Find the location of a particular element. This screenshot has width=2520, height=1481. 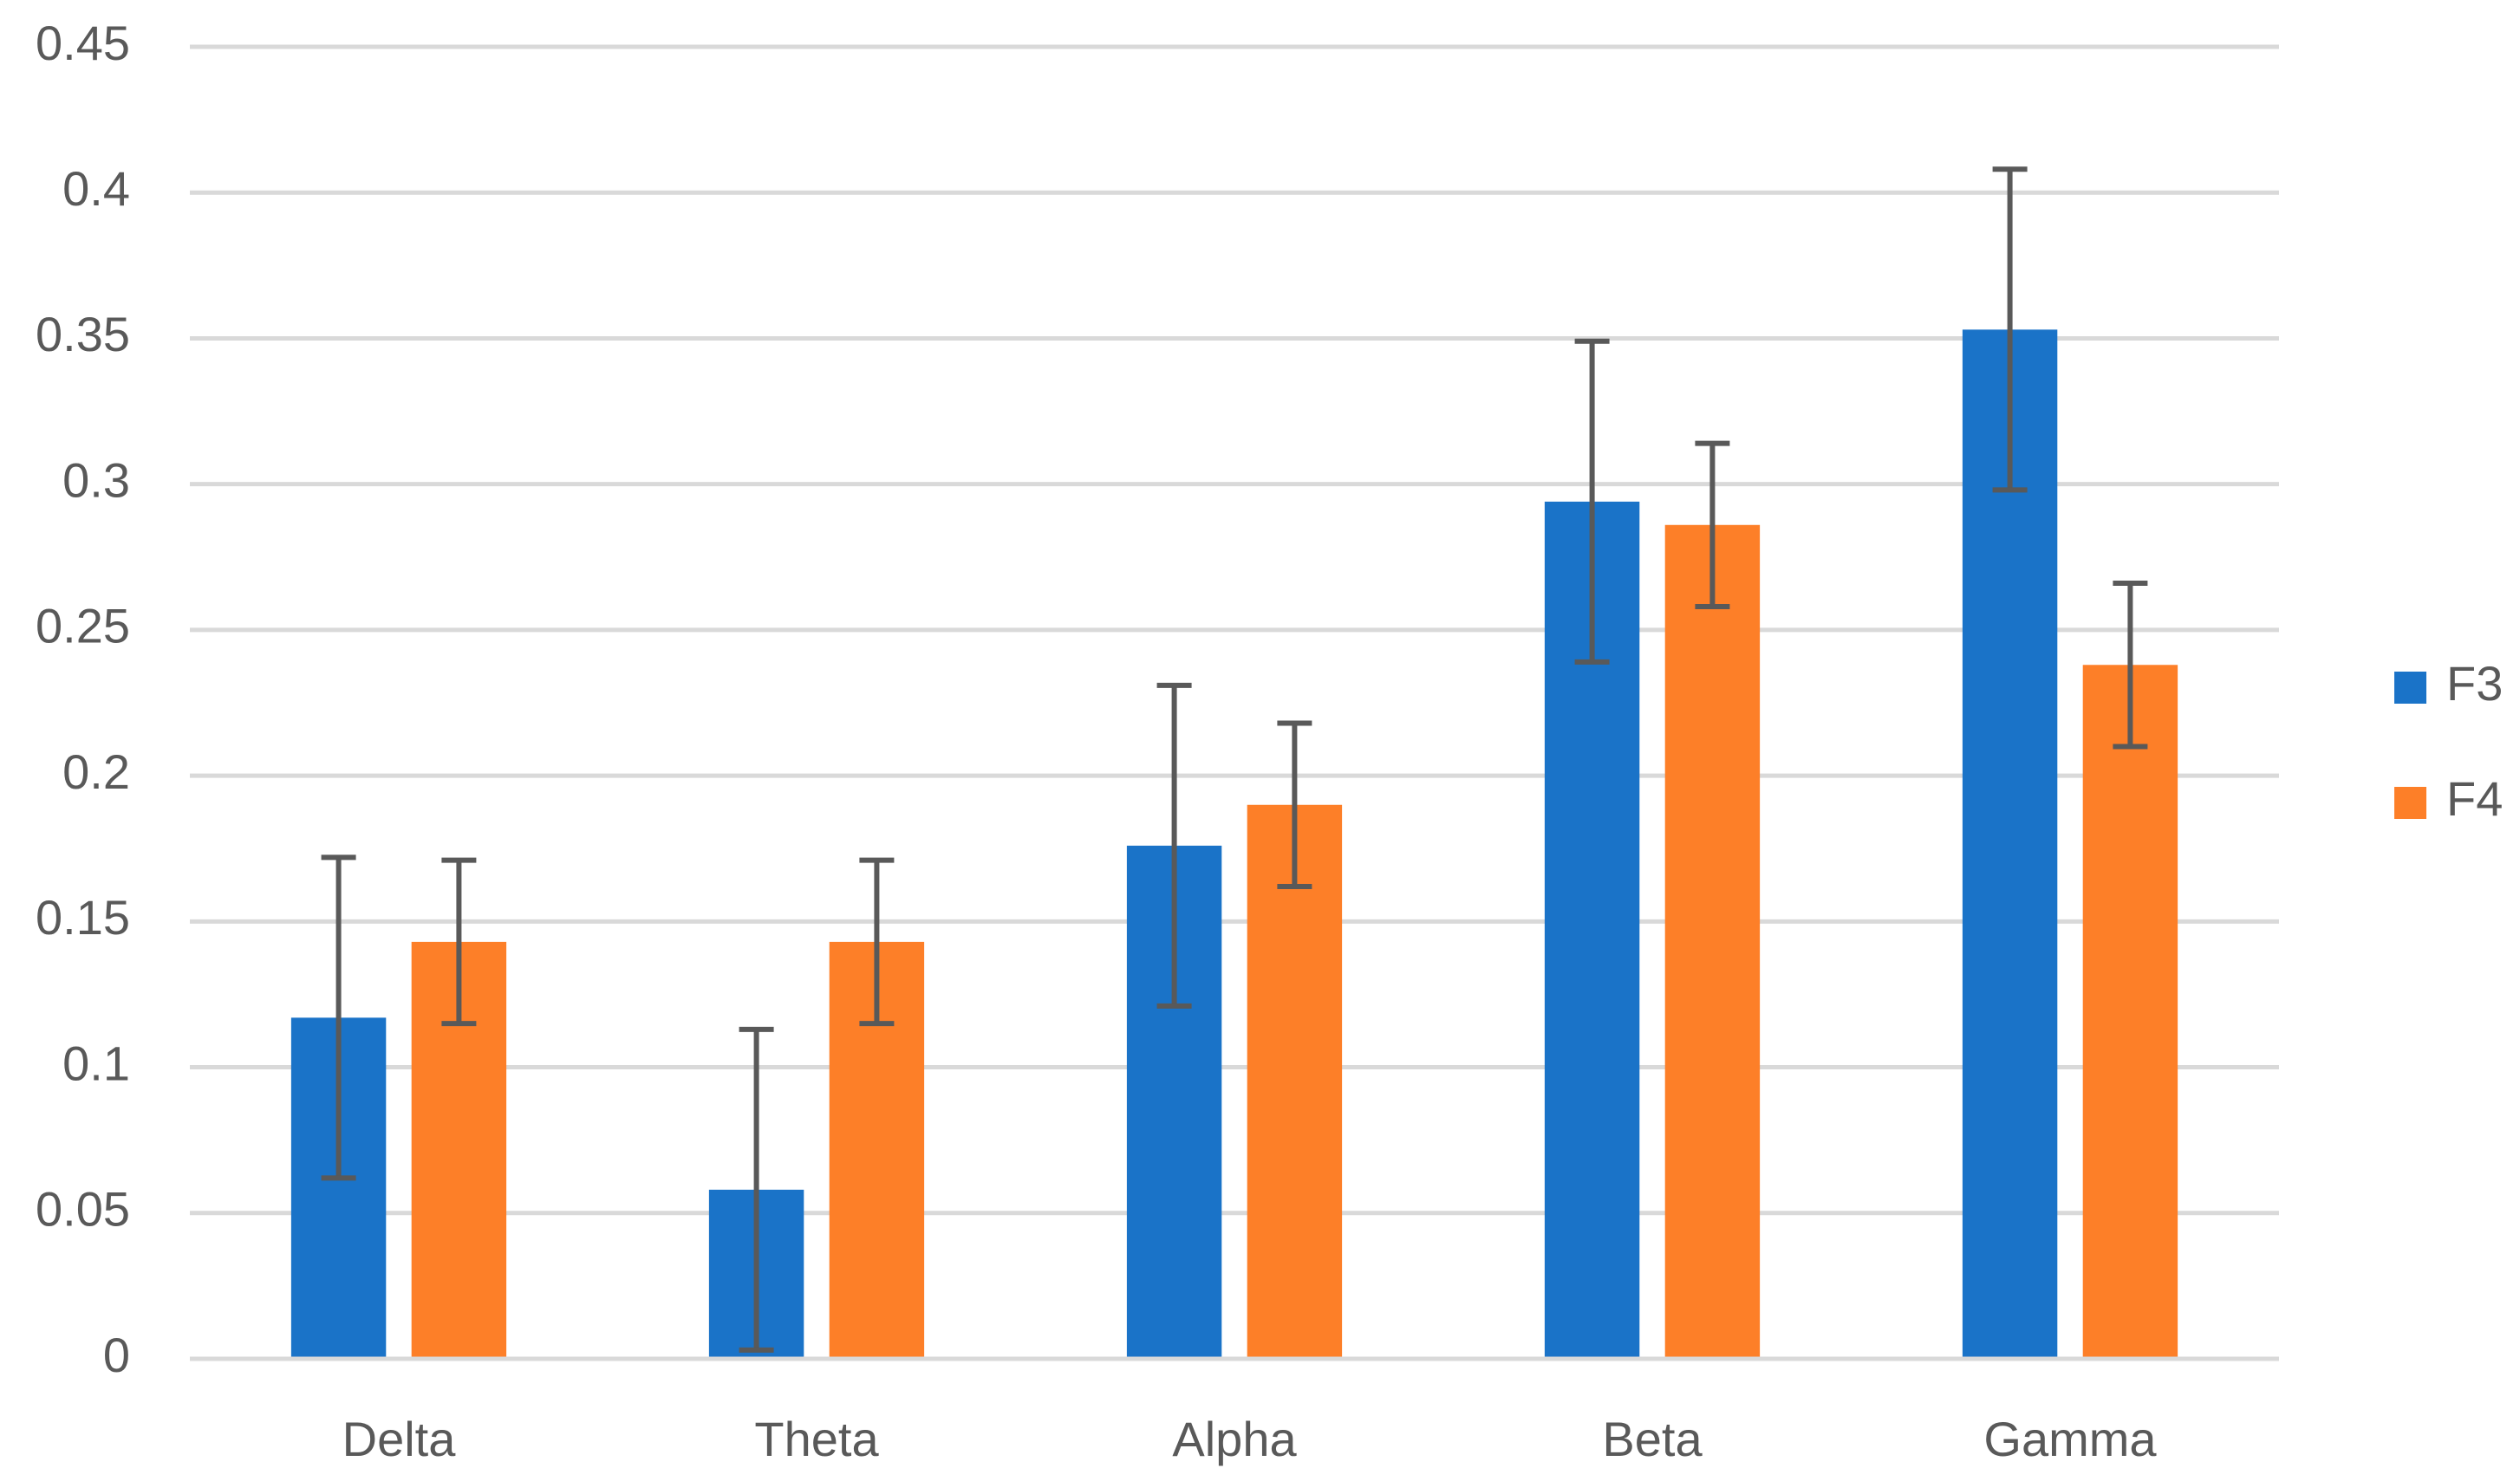

y-tick-label: 0.3 is located at coordinates (96, 479).